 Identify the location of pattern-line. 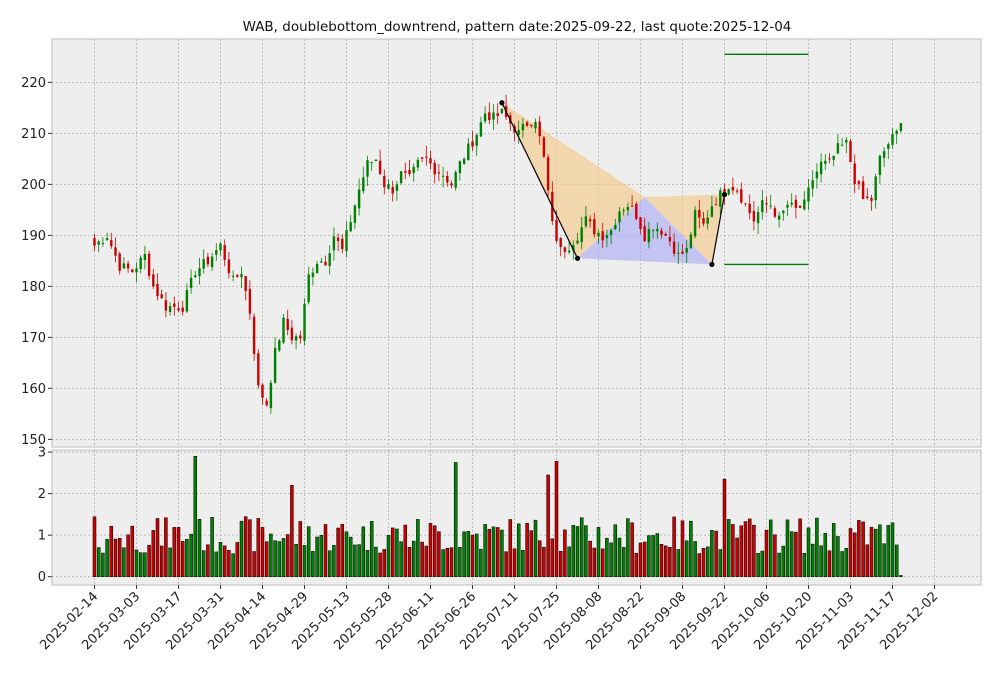
(718, 229).